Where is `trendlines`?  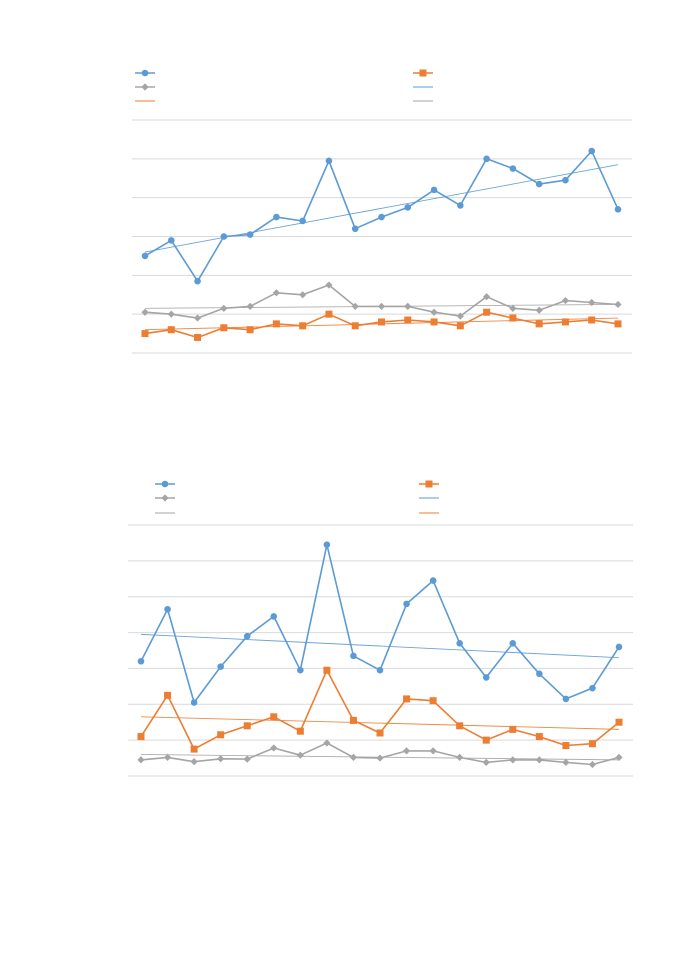 trendlines is located at coordinates (380, 697).